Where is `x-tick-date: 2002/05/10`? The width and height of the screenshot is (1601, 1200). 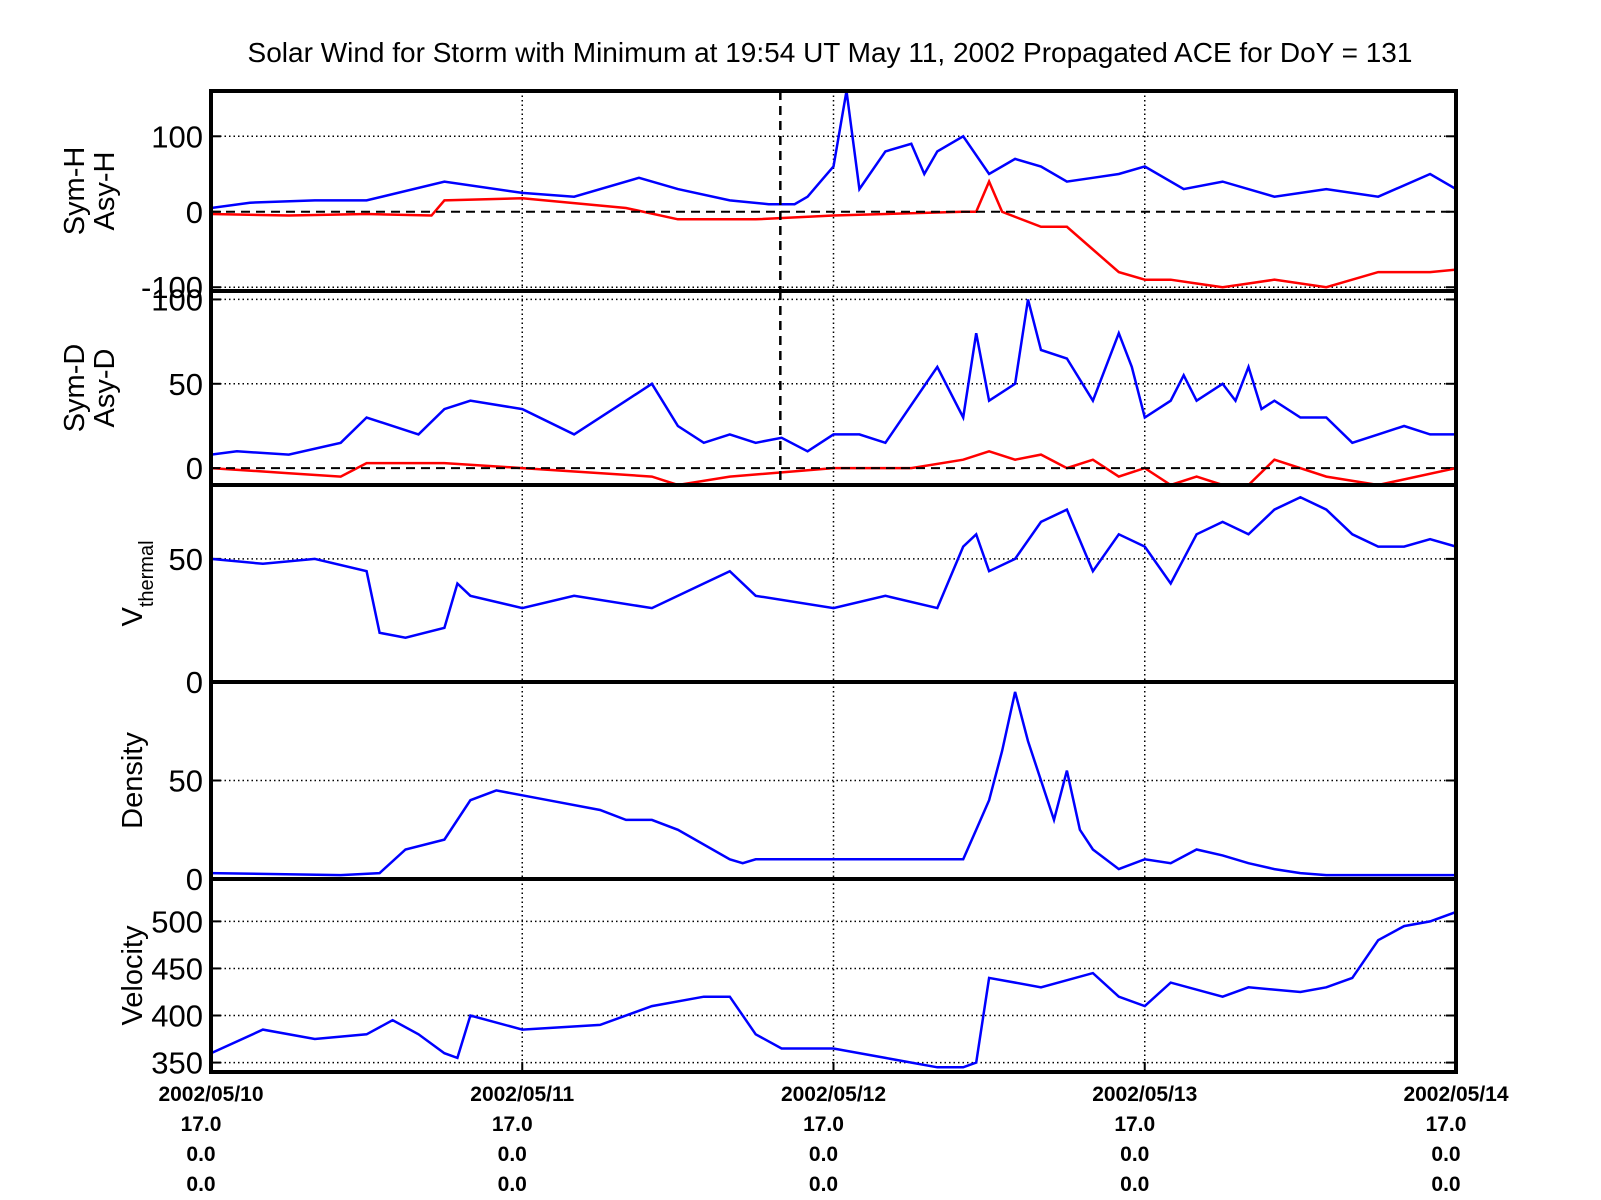
x-tick-date: 2002/05/10 is located at coordinates (210, 1094).